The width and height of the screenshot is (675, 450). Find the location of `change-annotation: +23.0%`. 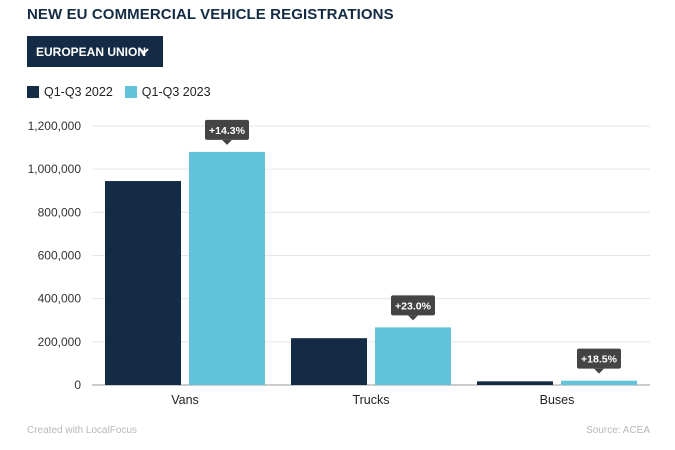

change-annotation: +23.0% is located at coordinates (413, 306).